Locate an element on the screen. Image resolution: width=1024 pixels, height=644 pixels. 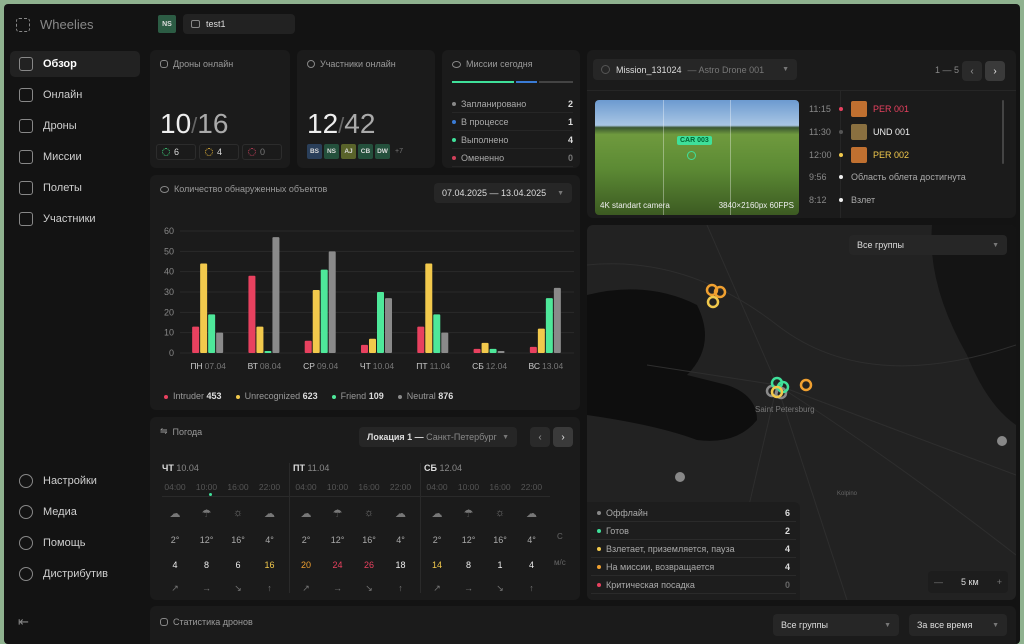
list-icon is located at coordinates (26, 188).